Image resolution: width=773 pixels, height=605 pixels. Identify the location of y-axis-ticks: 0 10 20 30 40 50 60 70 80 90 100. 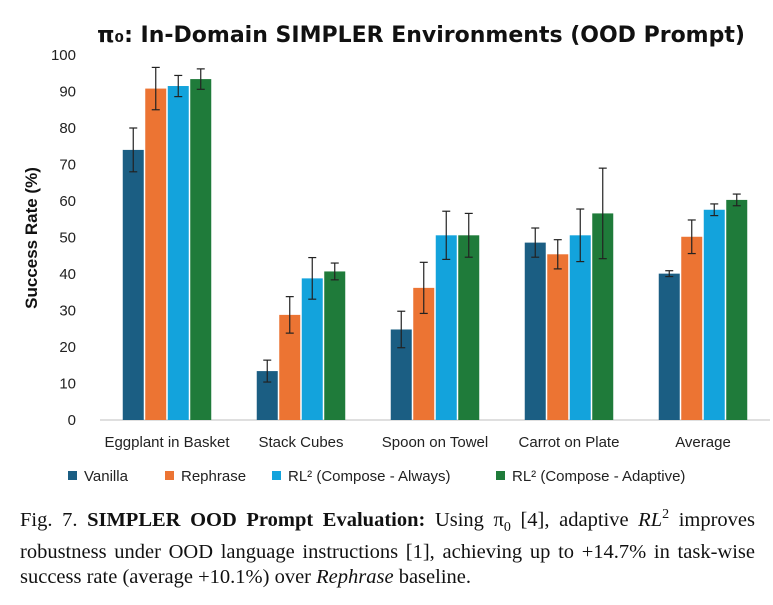
(63, 238).